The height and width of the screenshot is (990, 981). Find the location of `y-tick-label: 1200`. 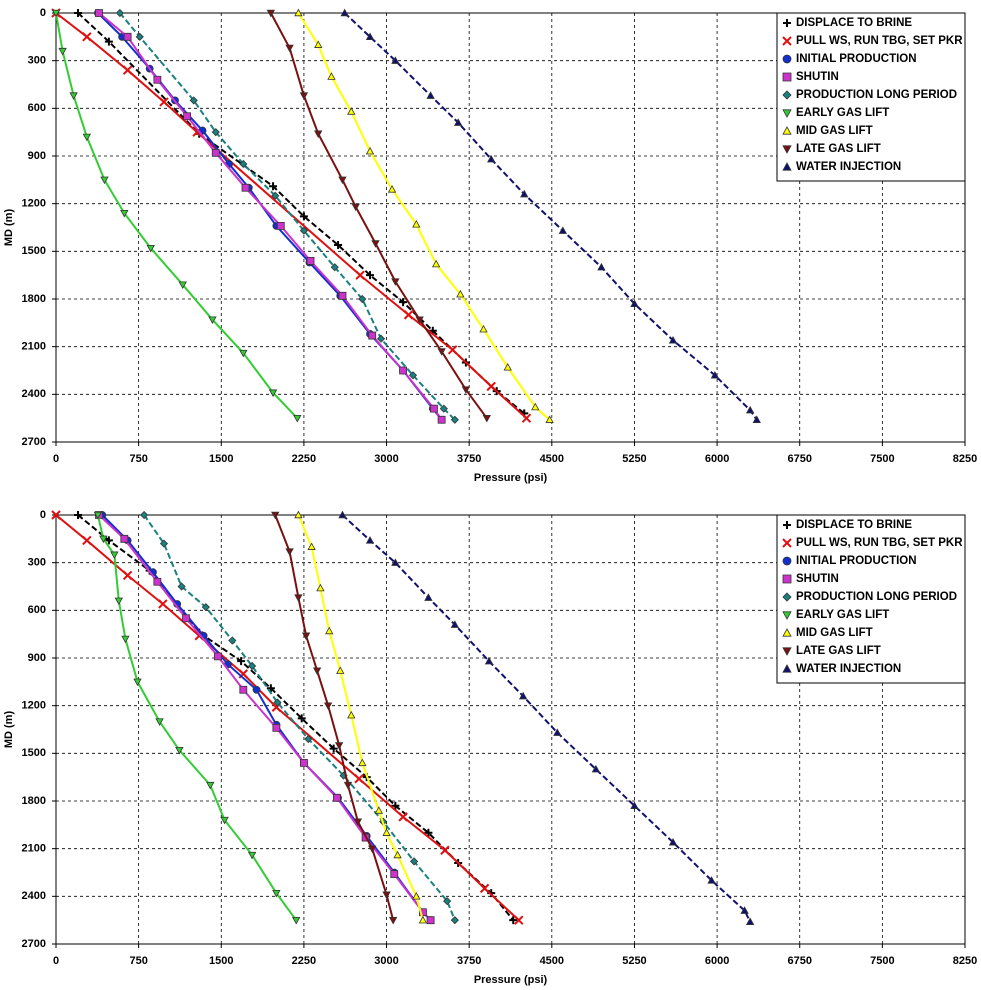

y-tick-label: 1200 is located at coordinates (34, 204).